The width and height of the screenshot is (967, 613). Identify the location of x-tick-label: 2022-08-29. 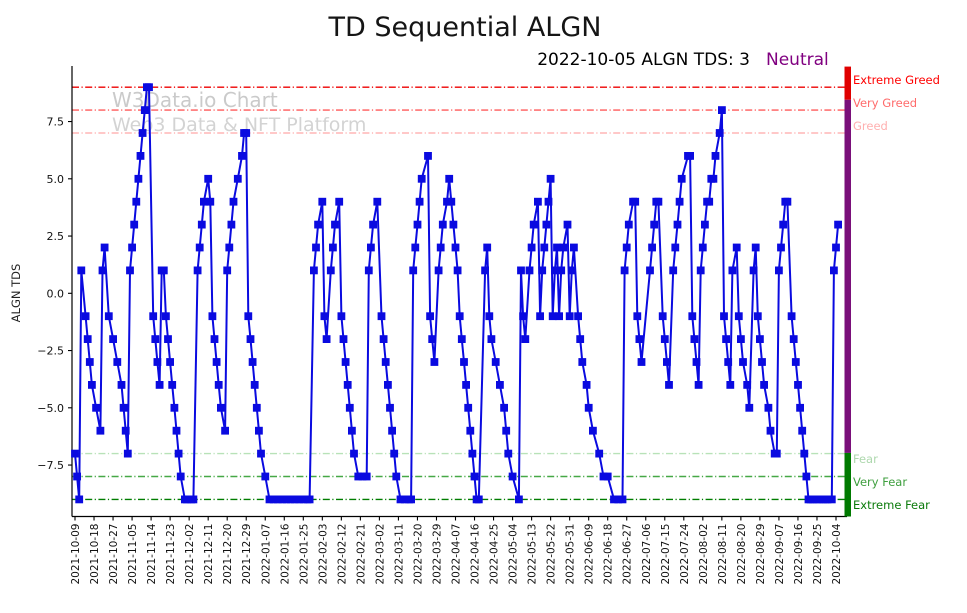
(761, 554).